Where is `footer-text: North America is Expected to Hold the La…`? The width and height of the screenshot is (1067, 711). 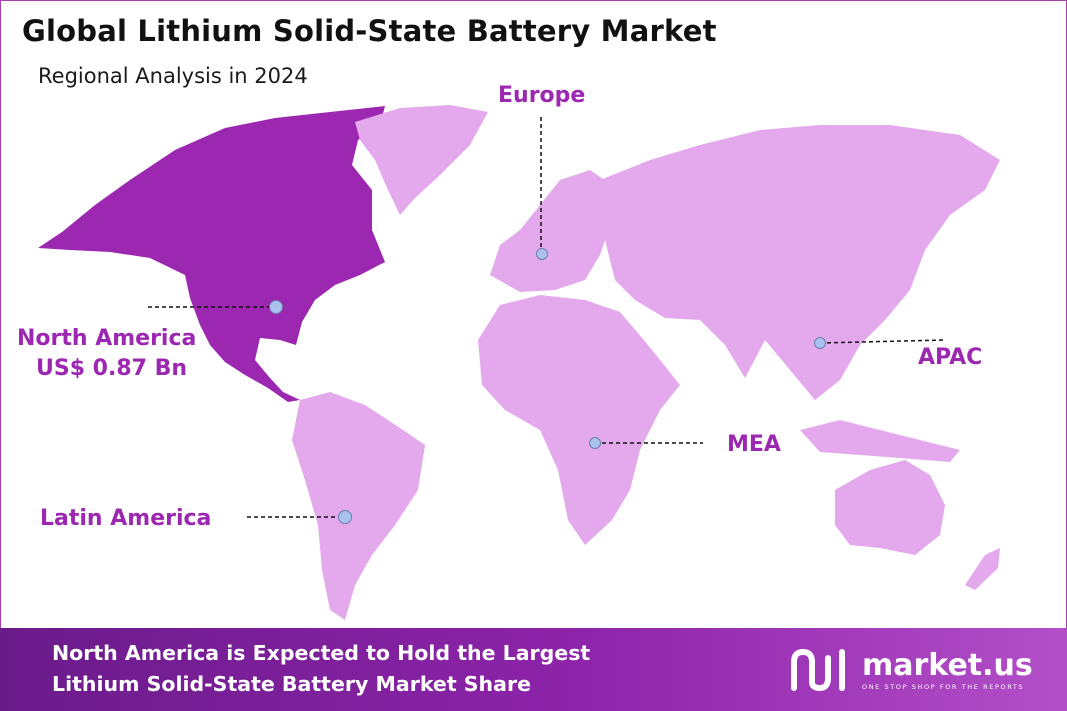
footer-text: North America is Expected to Hold the La… is located at coordinates (321, 669).